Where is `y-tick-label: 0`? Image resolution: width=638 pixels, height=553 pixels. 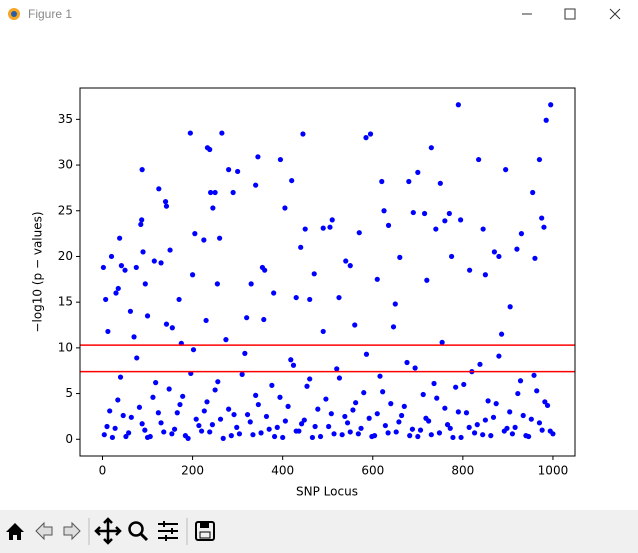
y-tick-label: 0 is located at coordinates (69, 439).